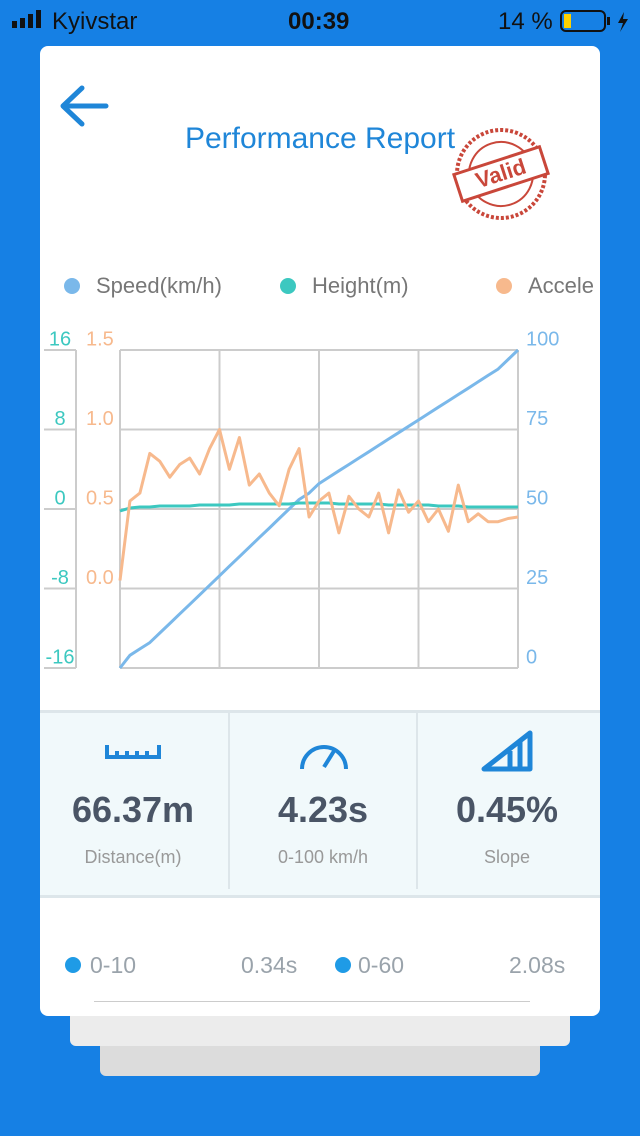  Describe the element at coordinates (133, 809) in the screenshot. I see `stat-value: 66.37m` at that location.